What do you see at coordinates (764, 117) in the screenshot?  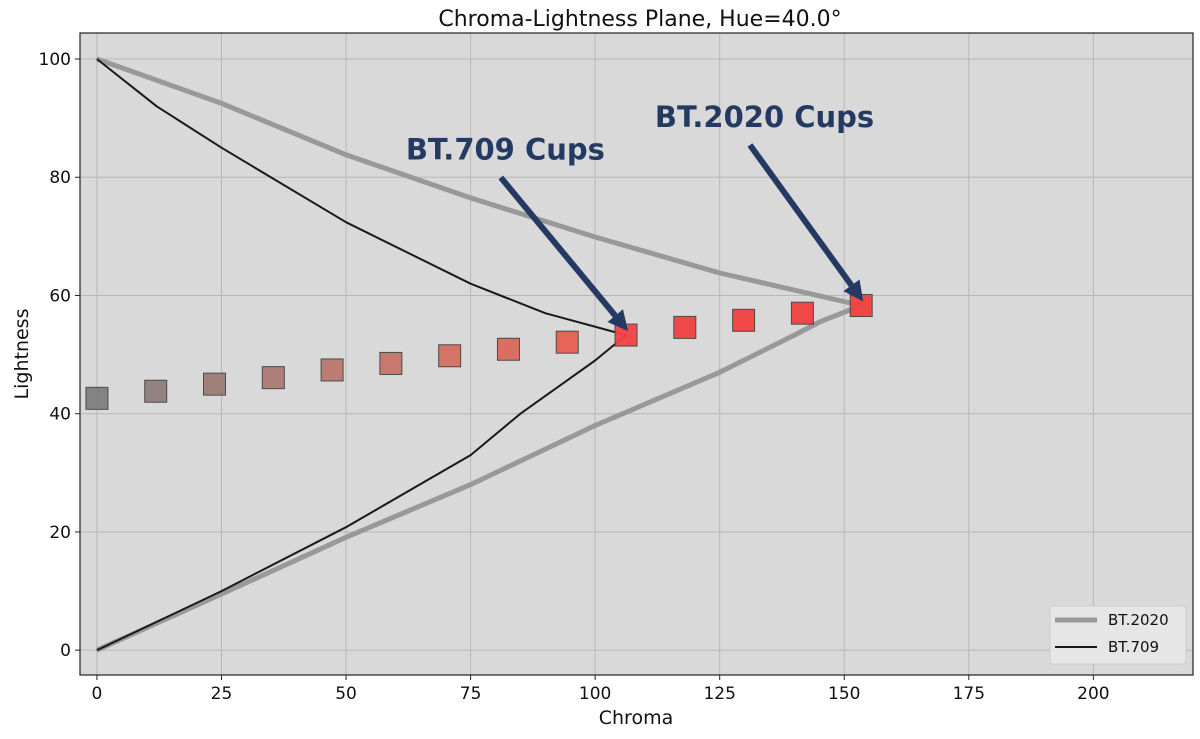 I see `annotation-text: BT.2020 Cups` at bounding box center [764, 117].